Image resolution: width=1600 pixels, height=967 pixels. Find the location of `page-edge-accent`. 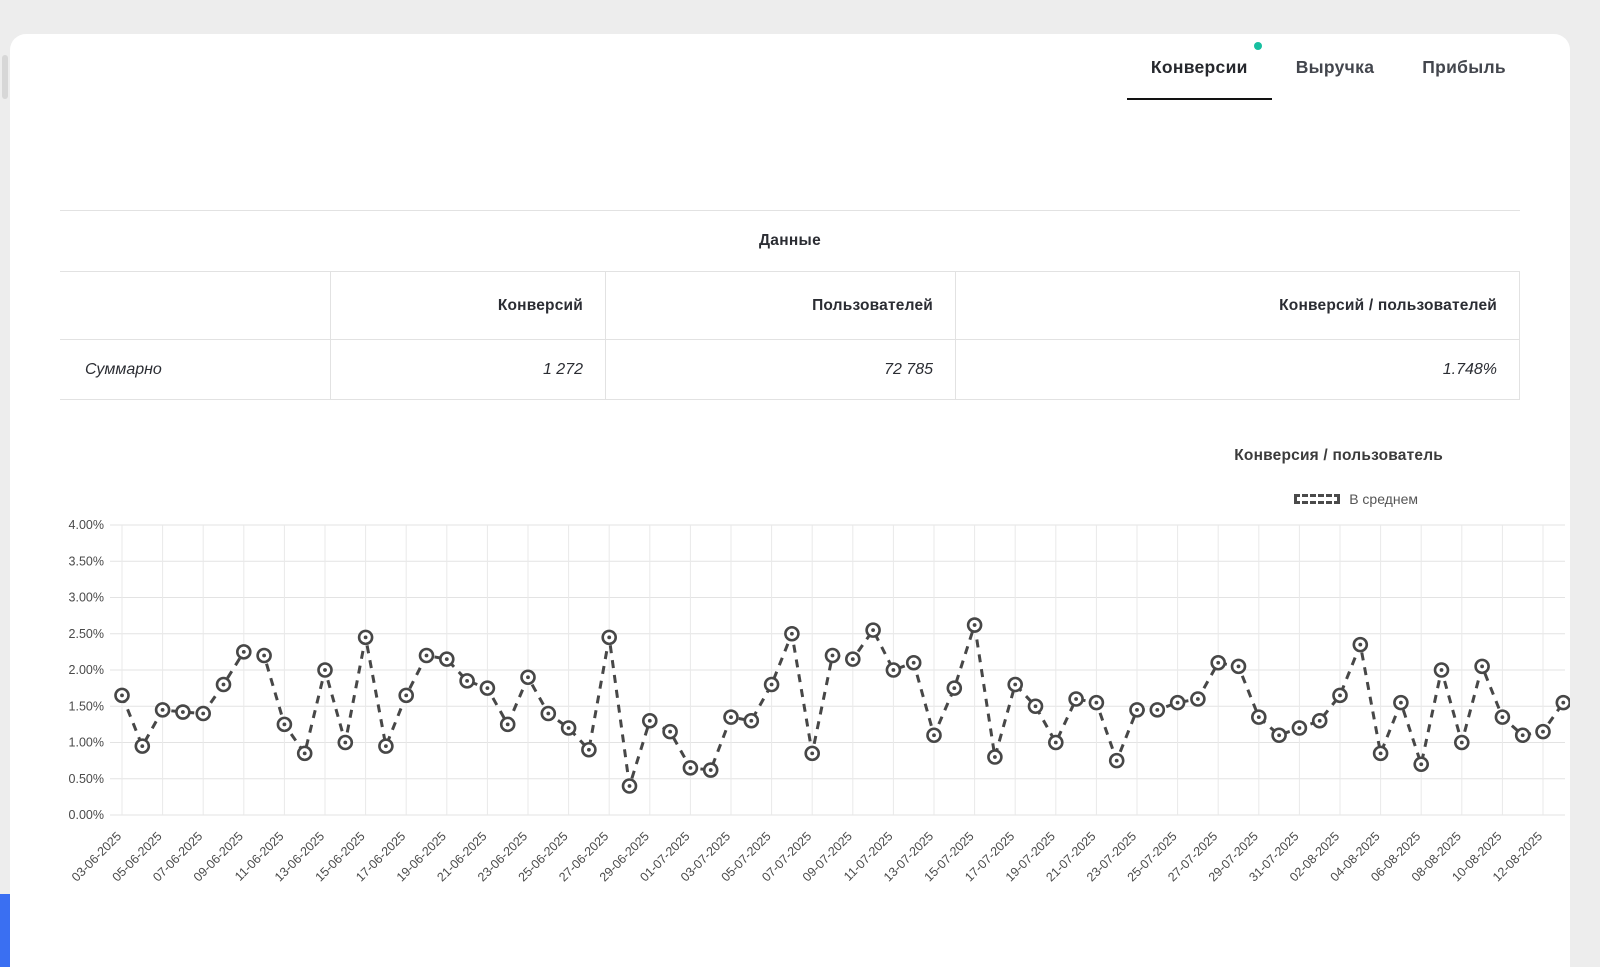

page-edge-accent is located at coordinates (5, 930).